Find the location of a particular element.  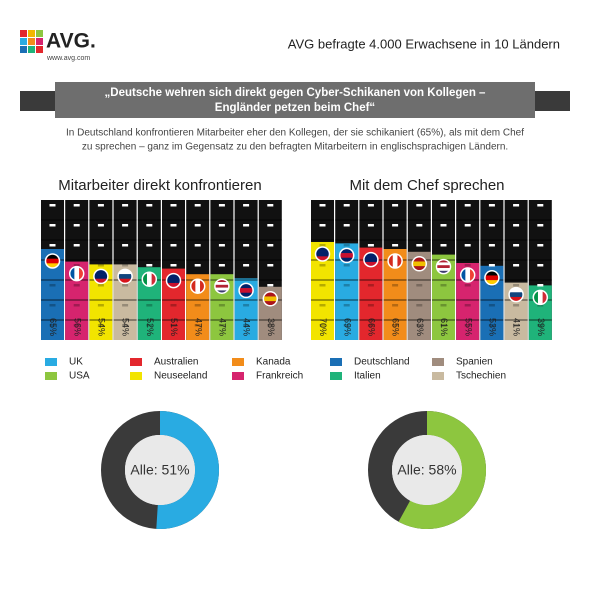

legend-label: Deutschland is located at coordinates (382, 362).